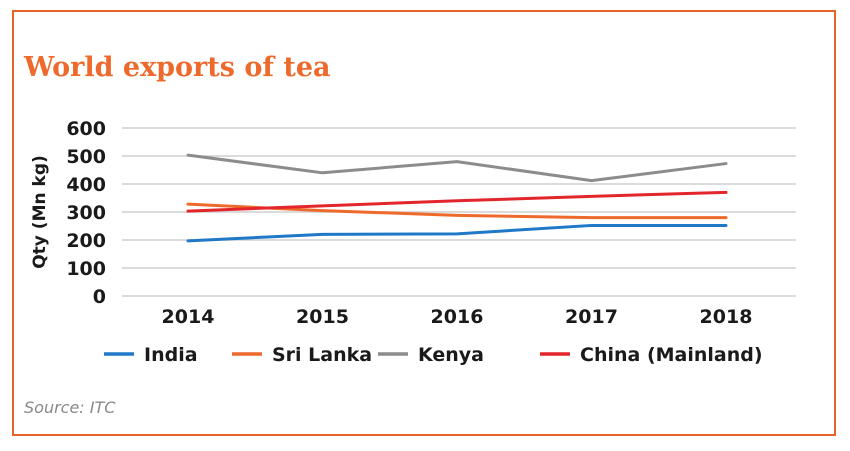 Image resolution: width=850 pixels, height=451 pixels. Describe the element at coordinates (457, 233) in the screenshot. I see `series-line-india` at that location.